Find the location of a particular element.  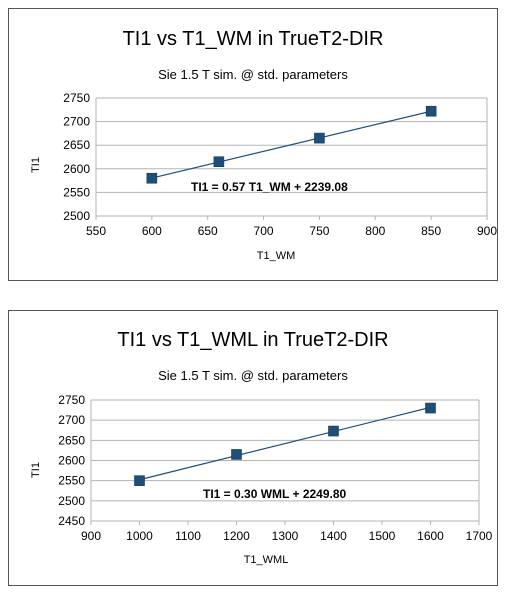

x-axis-label: T1_WML is located at coordinates (266, 560).